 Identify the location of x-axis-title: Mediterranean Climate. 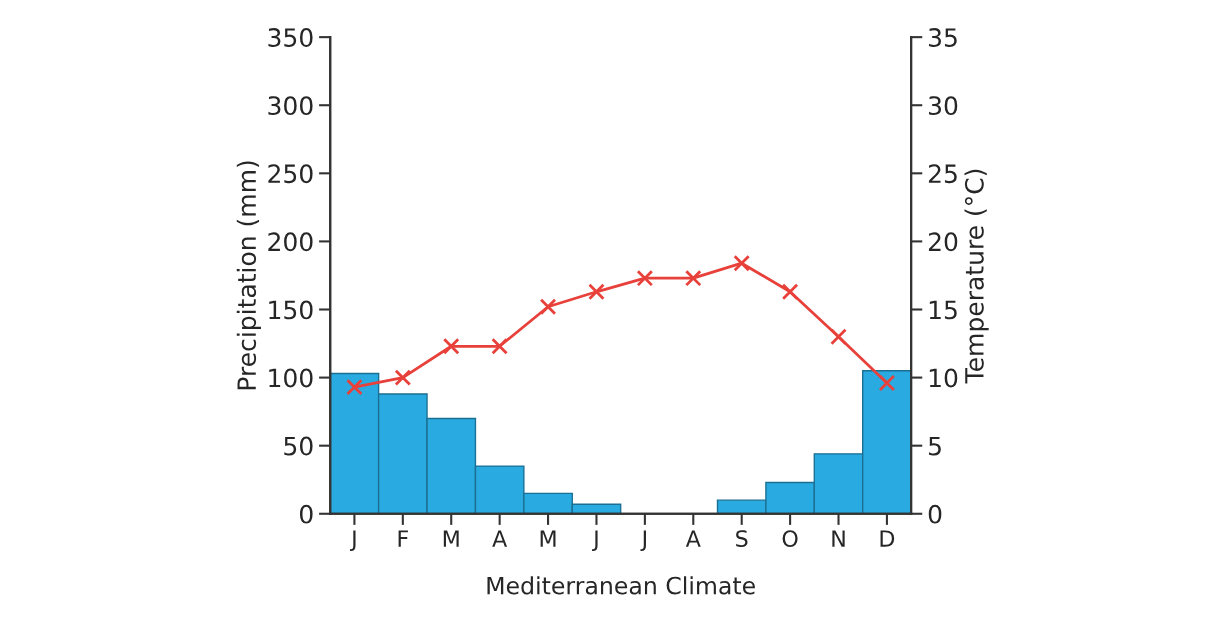
(621, 585).